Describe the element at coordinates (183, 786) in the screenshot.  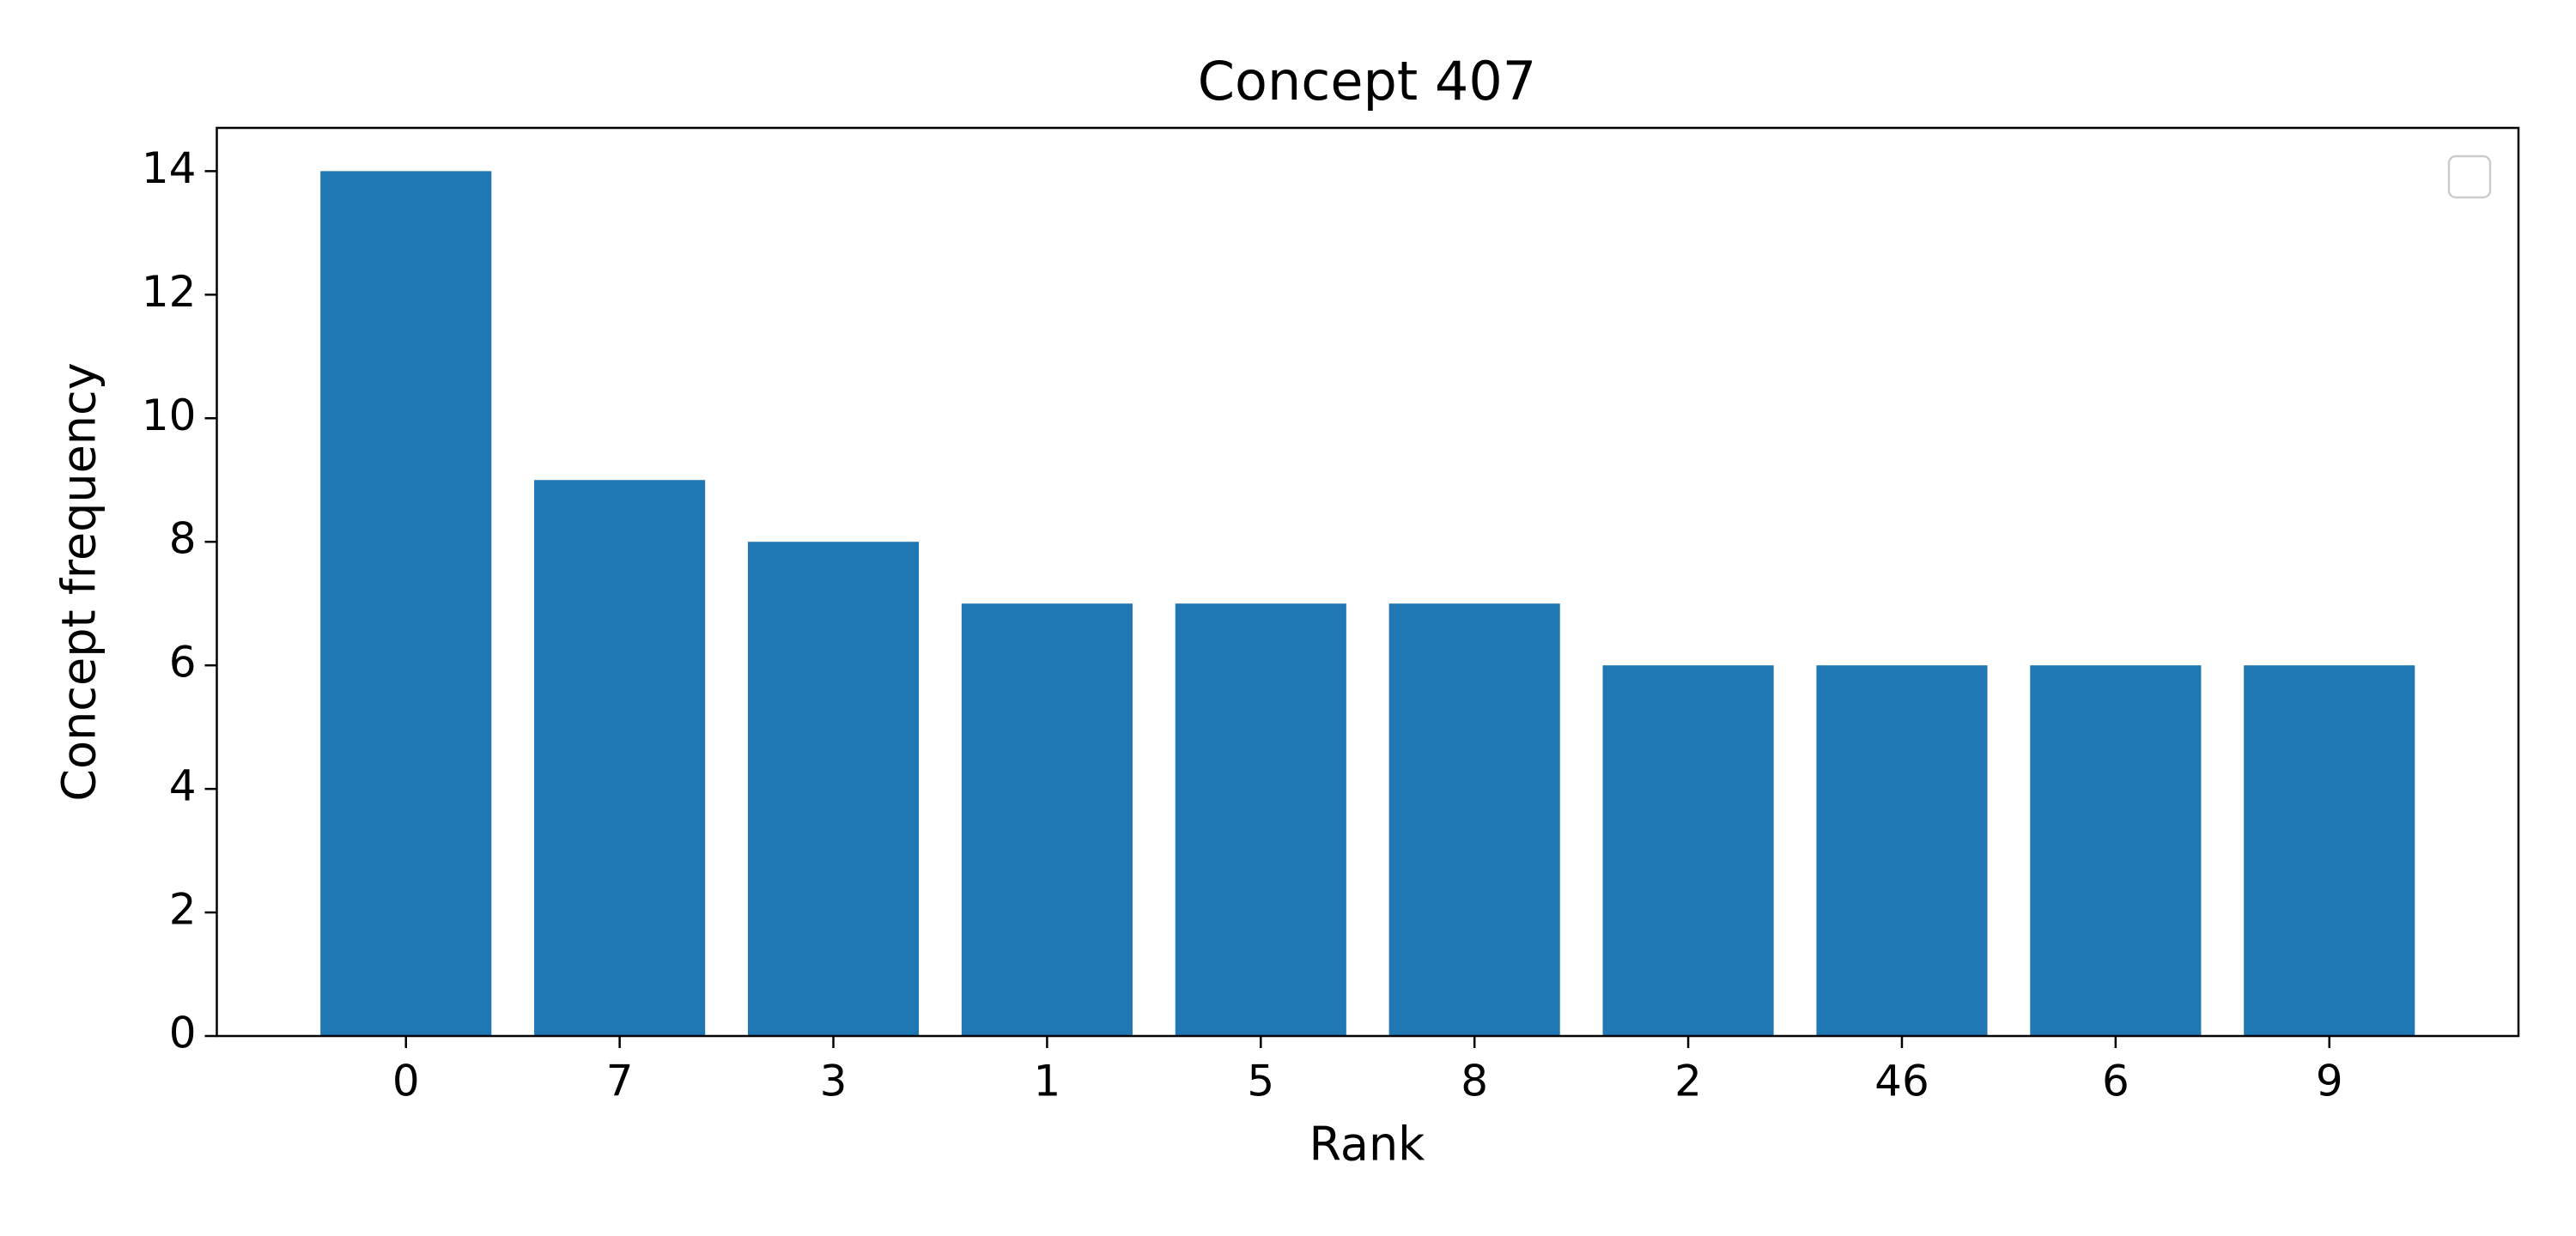
I see `y-tick-label: 4` at that location.